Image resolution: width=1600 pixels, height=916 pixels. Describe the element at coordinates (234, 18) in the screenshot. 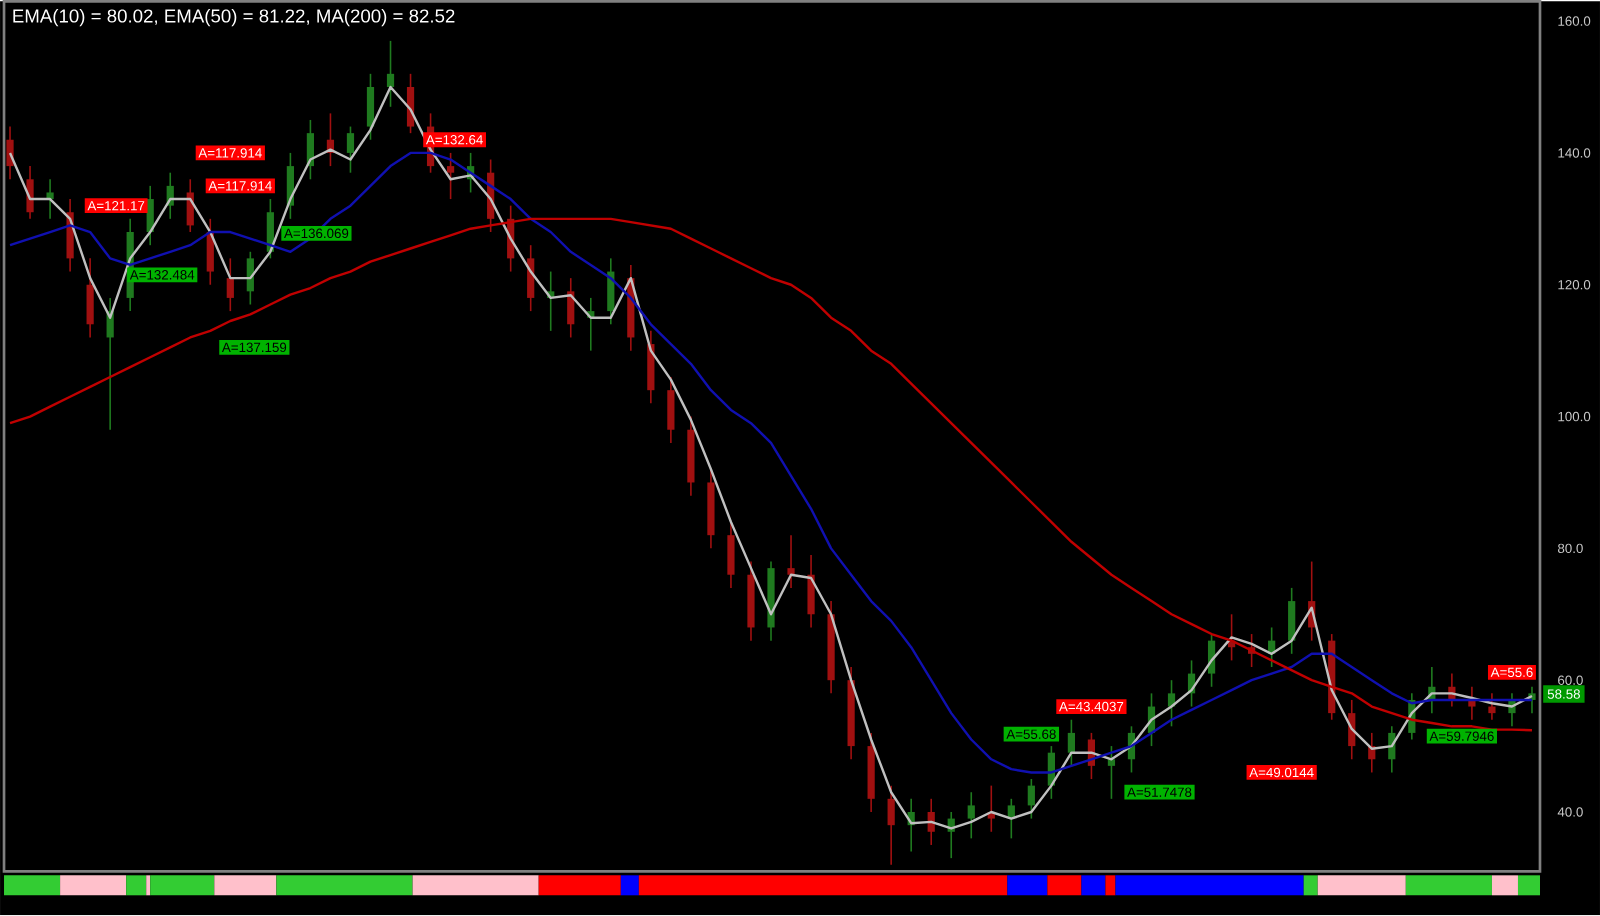

I see `chart-title: EMA(10) = 80.02, EMA(50) = 81.22, MA(200) = 82.52` at that location.